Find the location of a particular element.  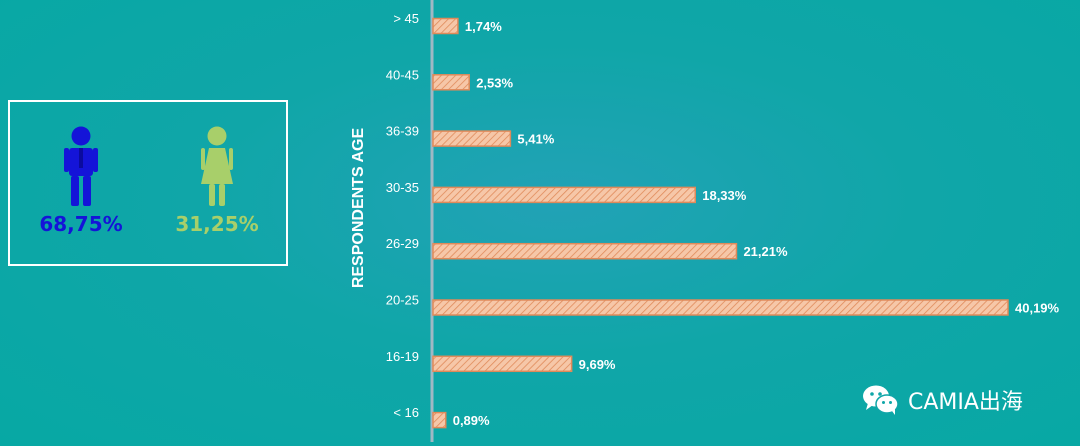

data-label: 9,69% is located at coordinates (597, 364).